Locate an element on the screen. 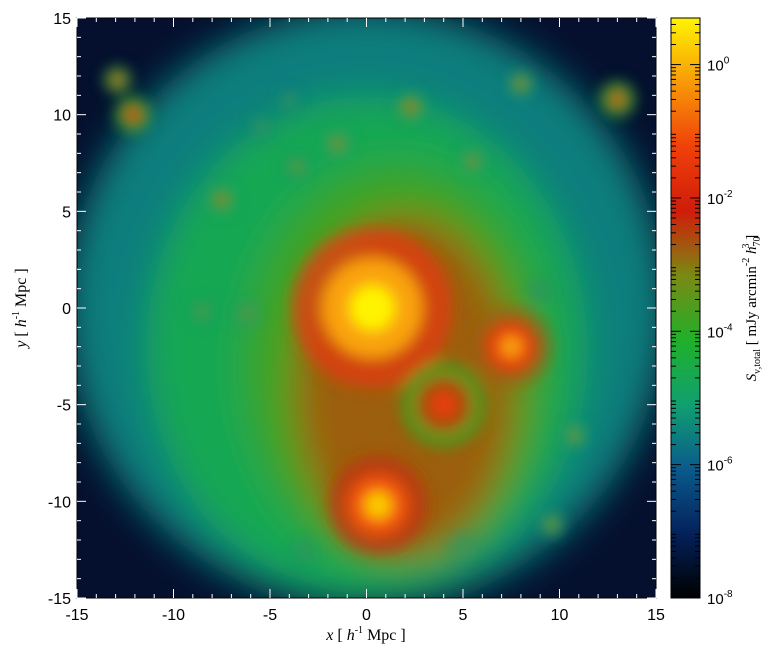 This screenshot has height=667, width=771. y-axis-label-unit: Mpc is located at coordinates (21, 292).